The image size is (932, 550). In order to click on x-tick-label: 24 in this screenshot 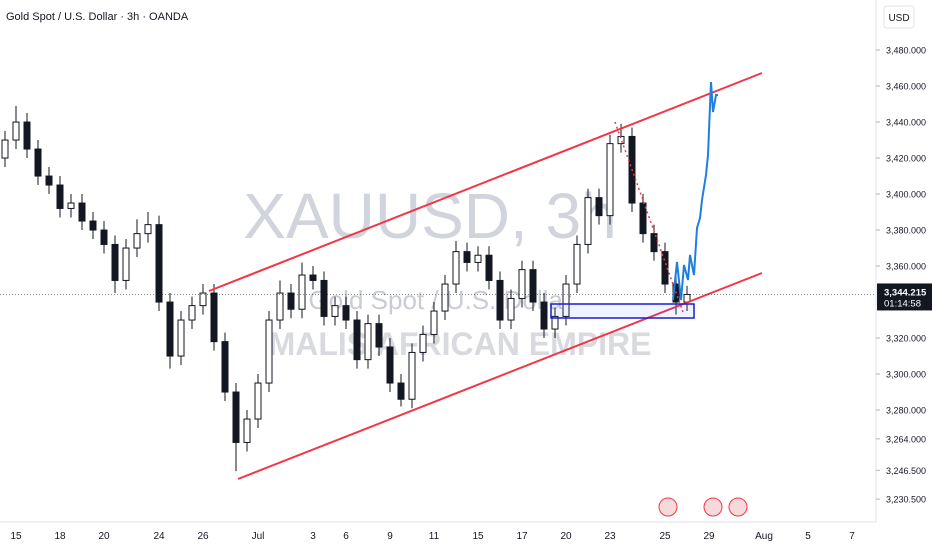, I will do `click(159, 536)`.